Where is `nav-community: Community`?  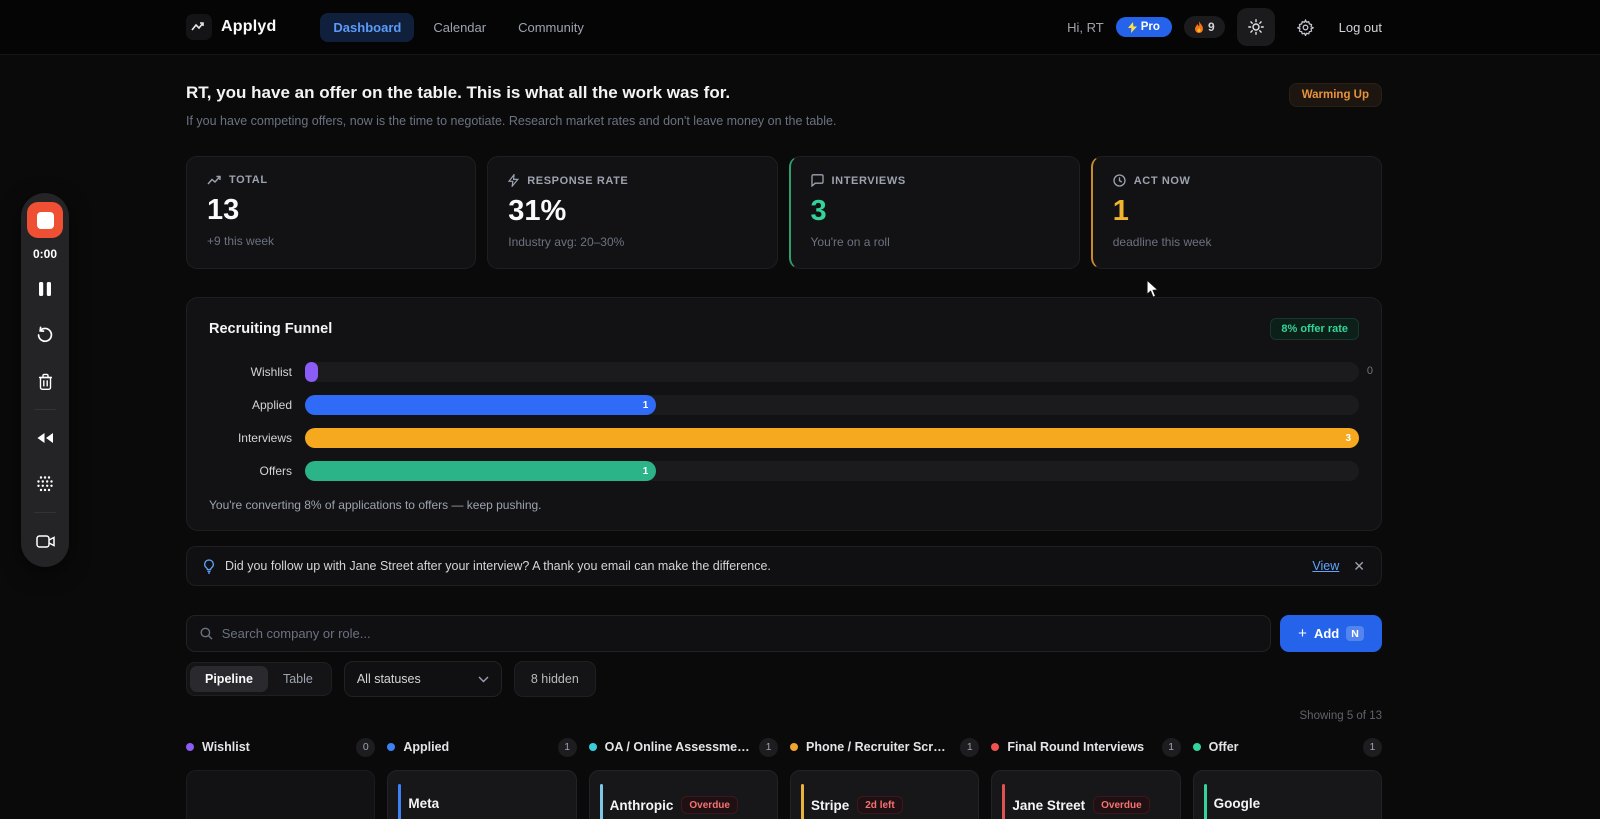 nav-community: Community is located at coordinates (551, 27).